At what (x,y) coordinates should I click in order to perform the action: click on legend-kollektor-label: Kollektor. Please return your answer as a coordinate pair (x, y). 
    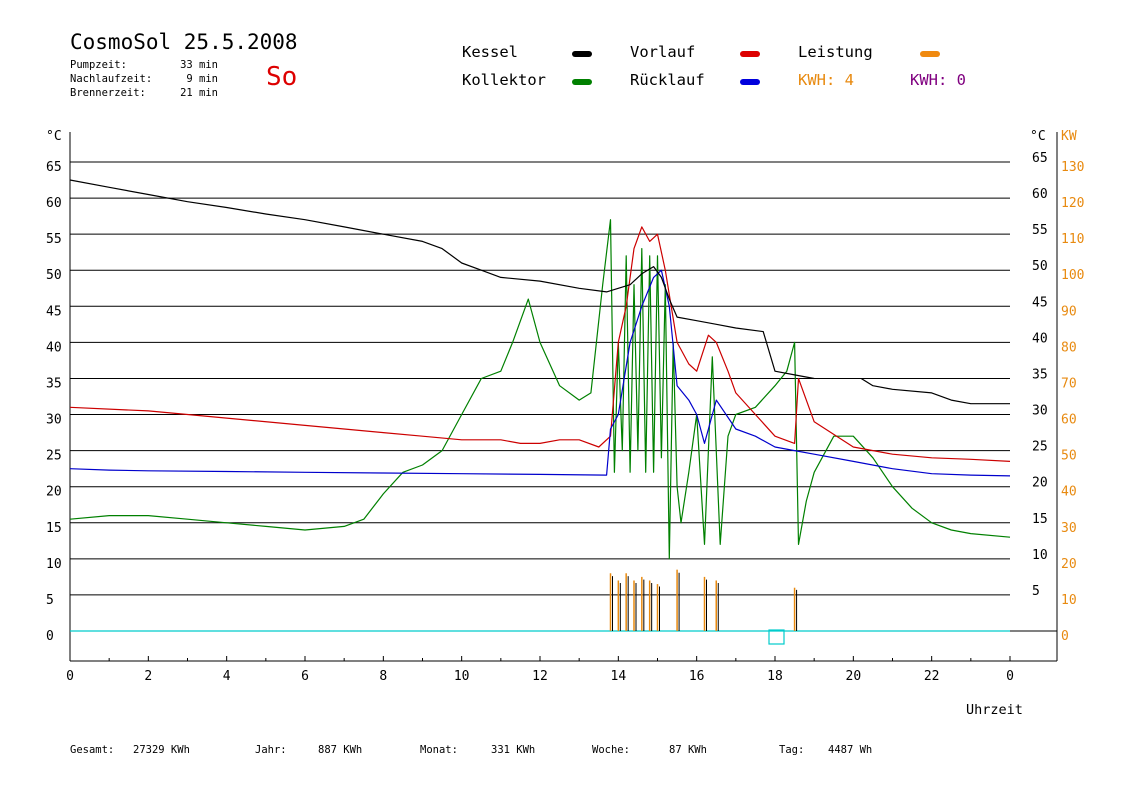
    Looking at the image, I should click on (504, 80).